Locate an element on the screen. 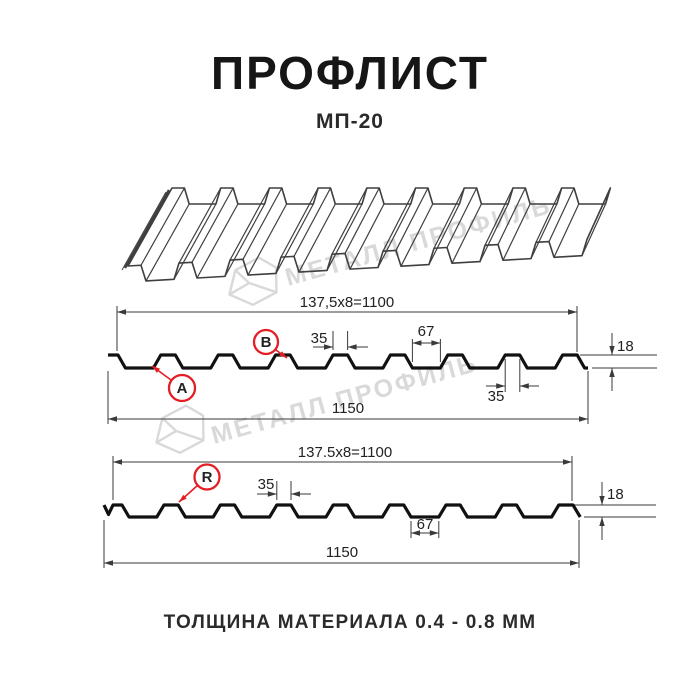 The image size is (700, 700). dim-height-label-top: 18 is located at coordinates (625, 346).